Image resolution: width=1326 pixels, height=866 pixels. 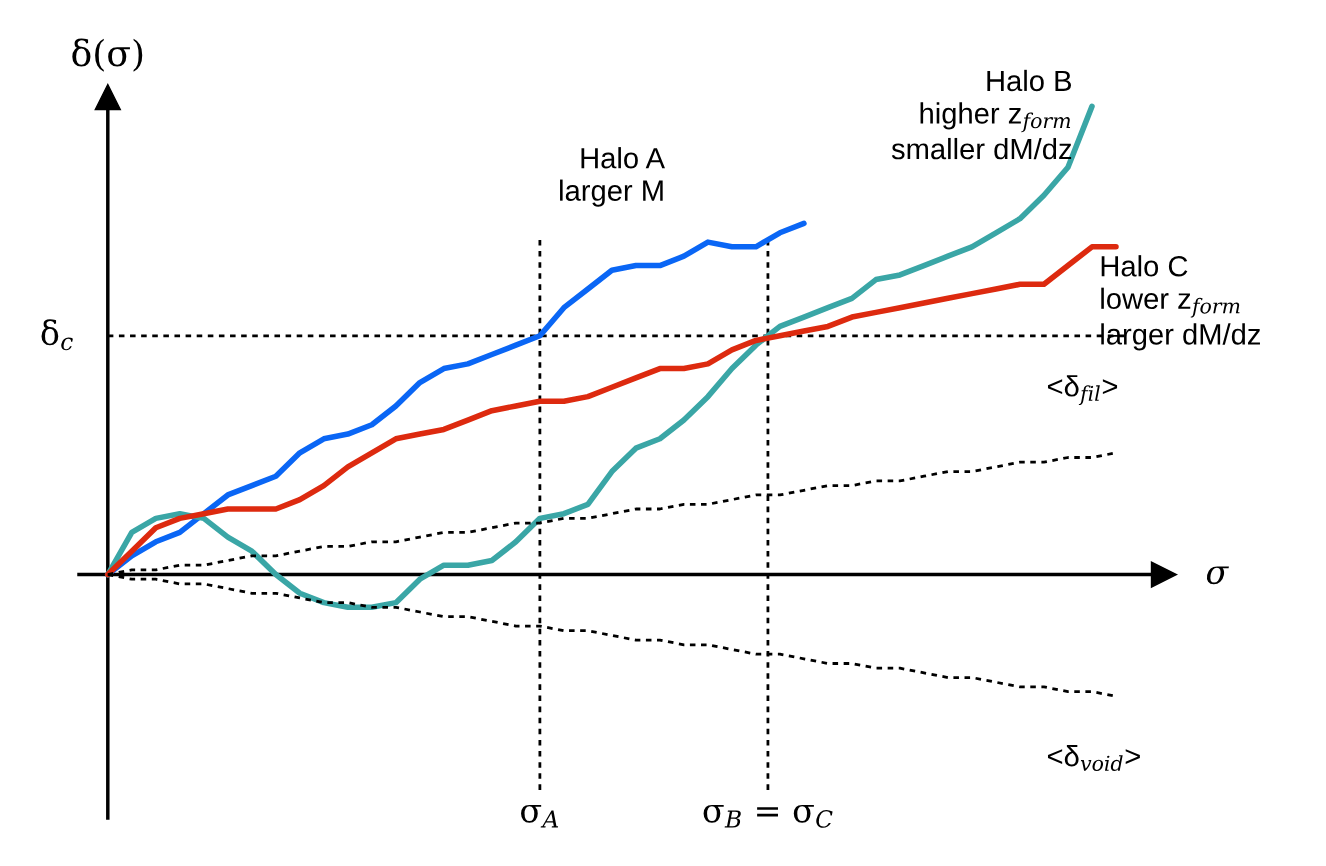 What do you see at coordinates (612, 177) in the screenshot?
I see `series-label: Halo A larger M` at bounding box center [612, 177].